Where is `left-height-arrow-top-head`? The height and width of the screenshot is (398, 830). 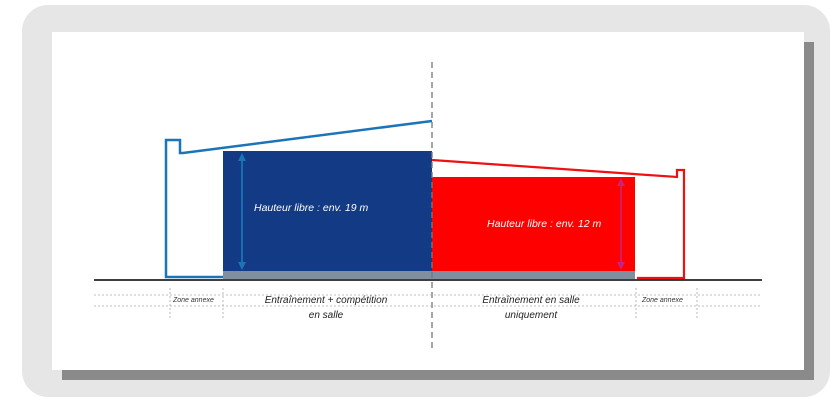 left-height-arrow-top-head is located at coordinates (242, 157).